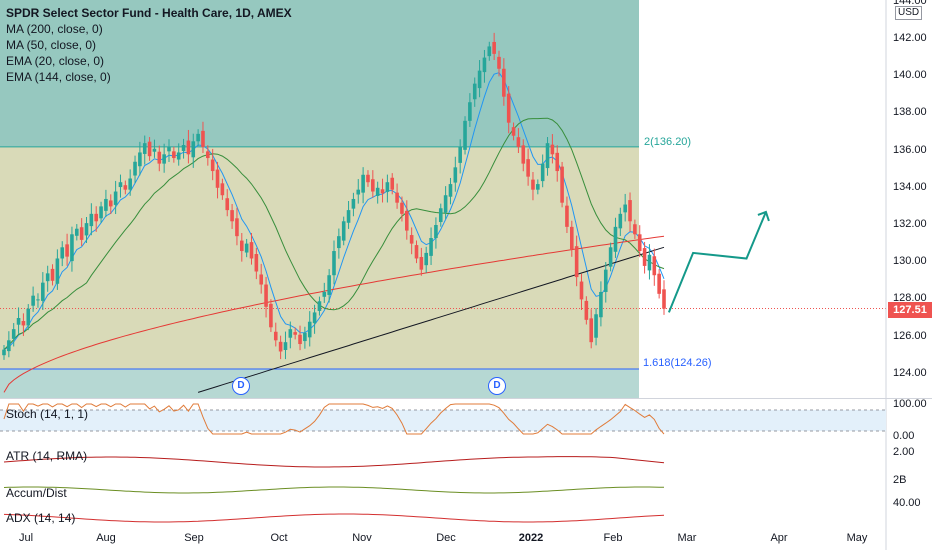 This screenshot has width=932, height=550. What do you see at coordinates (910, 372) in the screenshot?
I see `price-tick-label: 124.00` at bounding box center [910, 372].